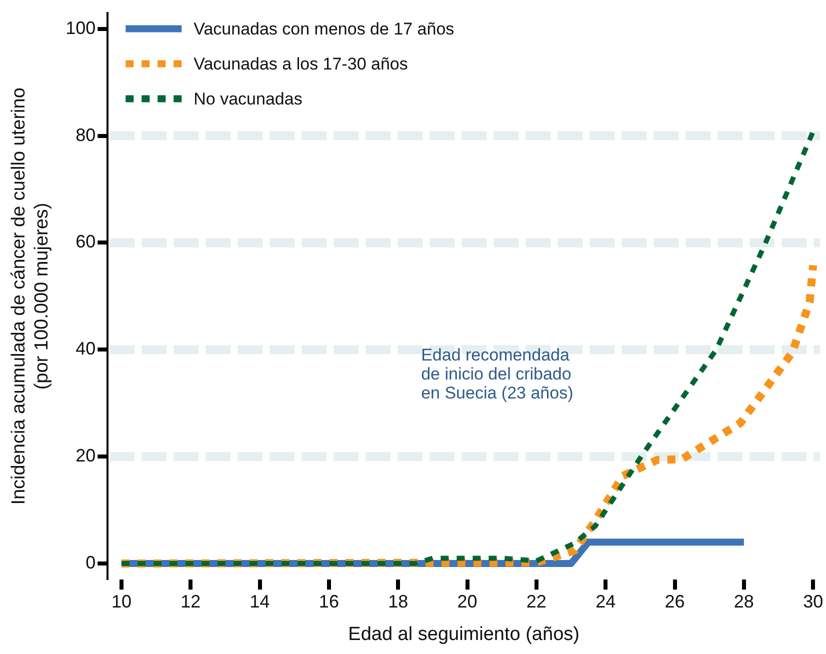 This screenshot has height=654, width=826. Describe the element at coordinates (30, 296) in the screenshot. I see `y-axis-title: Incidencia acumulada de cáncer de cuello uterino (por 100.000 mujeres)` at that location.